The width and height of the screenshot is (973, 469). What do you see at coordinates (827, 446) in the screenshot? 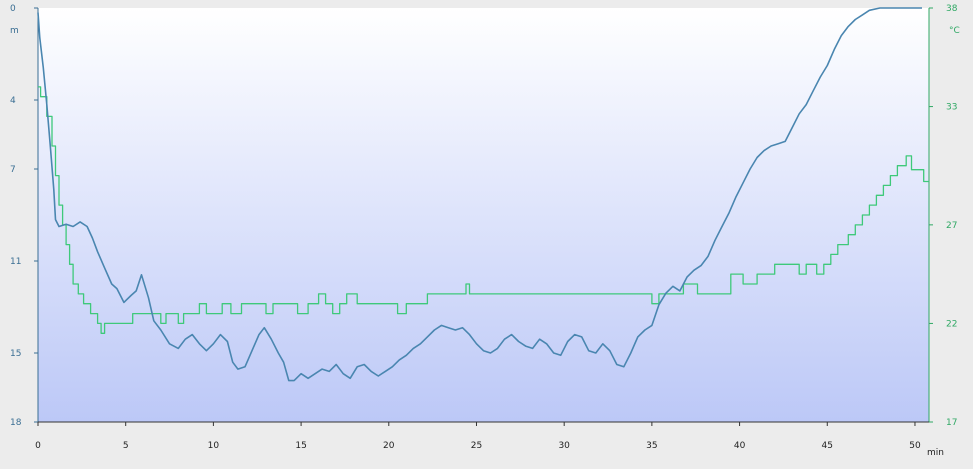
I see `time-tick-label: 45` at bounding box center [827, 446].